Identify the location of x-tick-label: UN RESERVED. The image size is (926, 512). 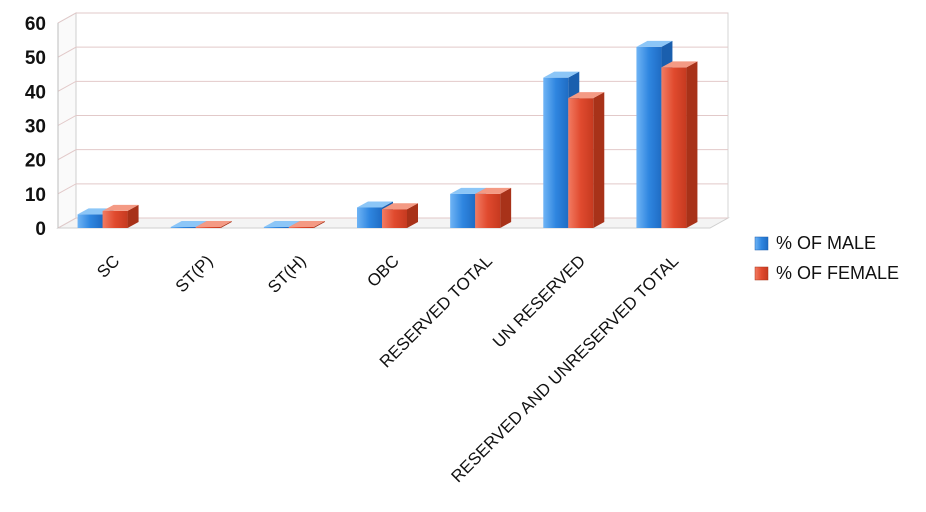
(539, 301).